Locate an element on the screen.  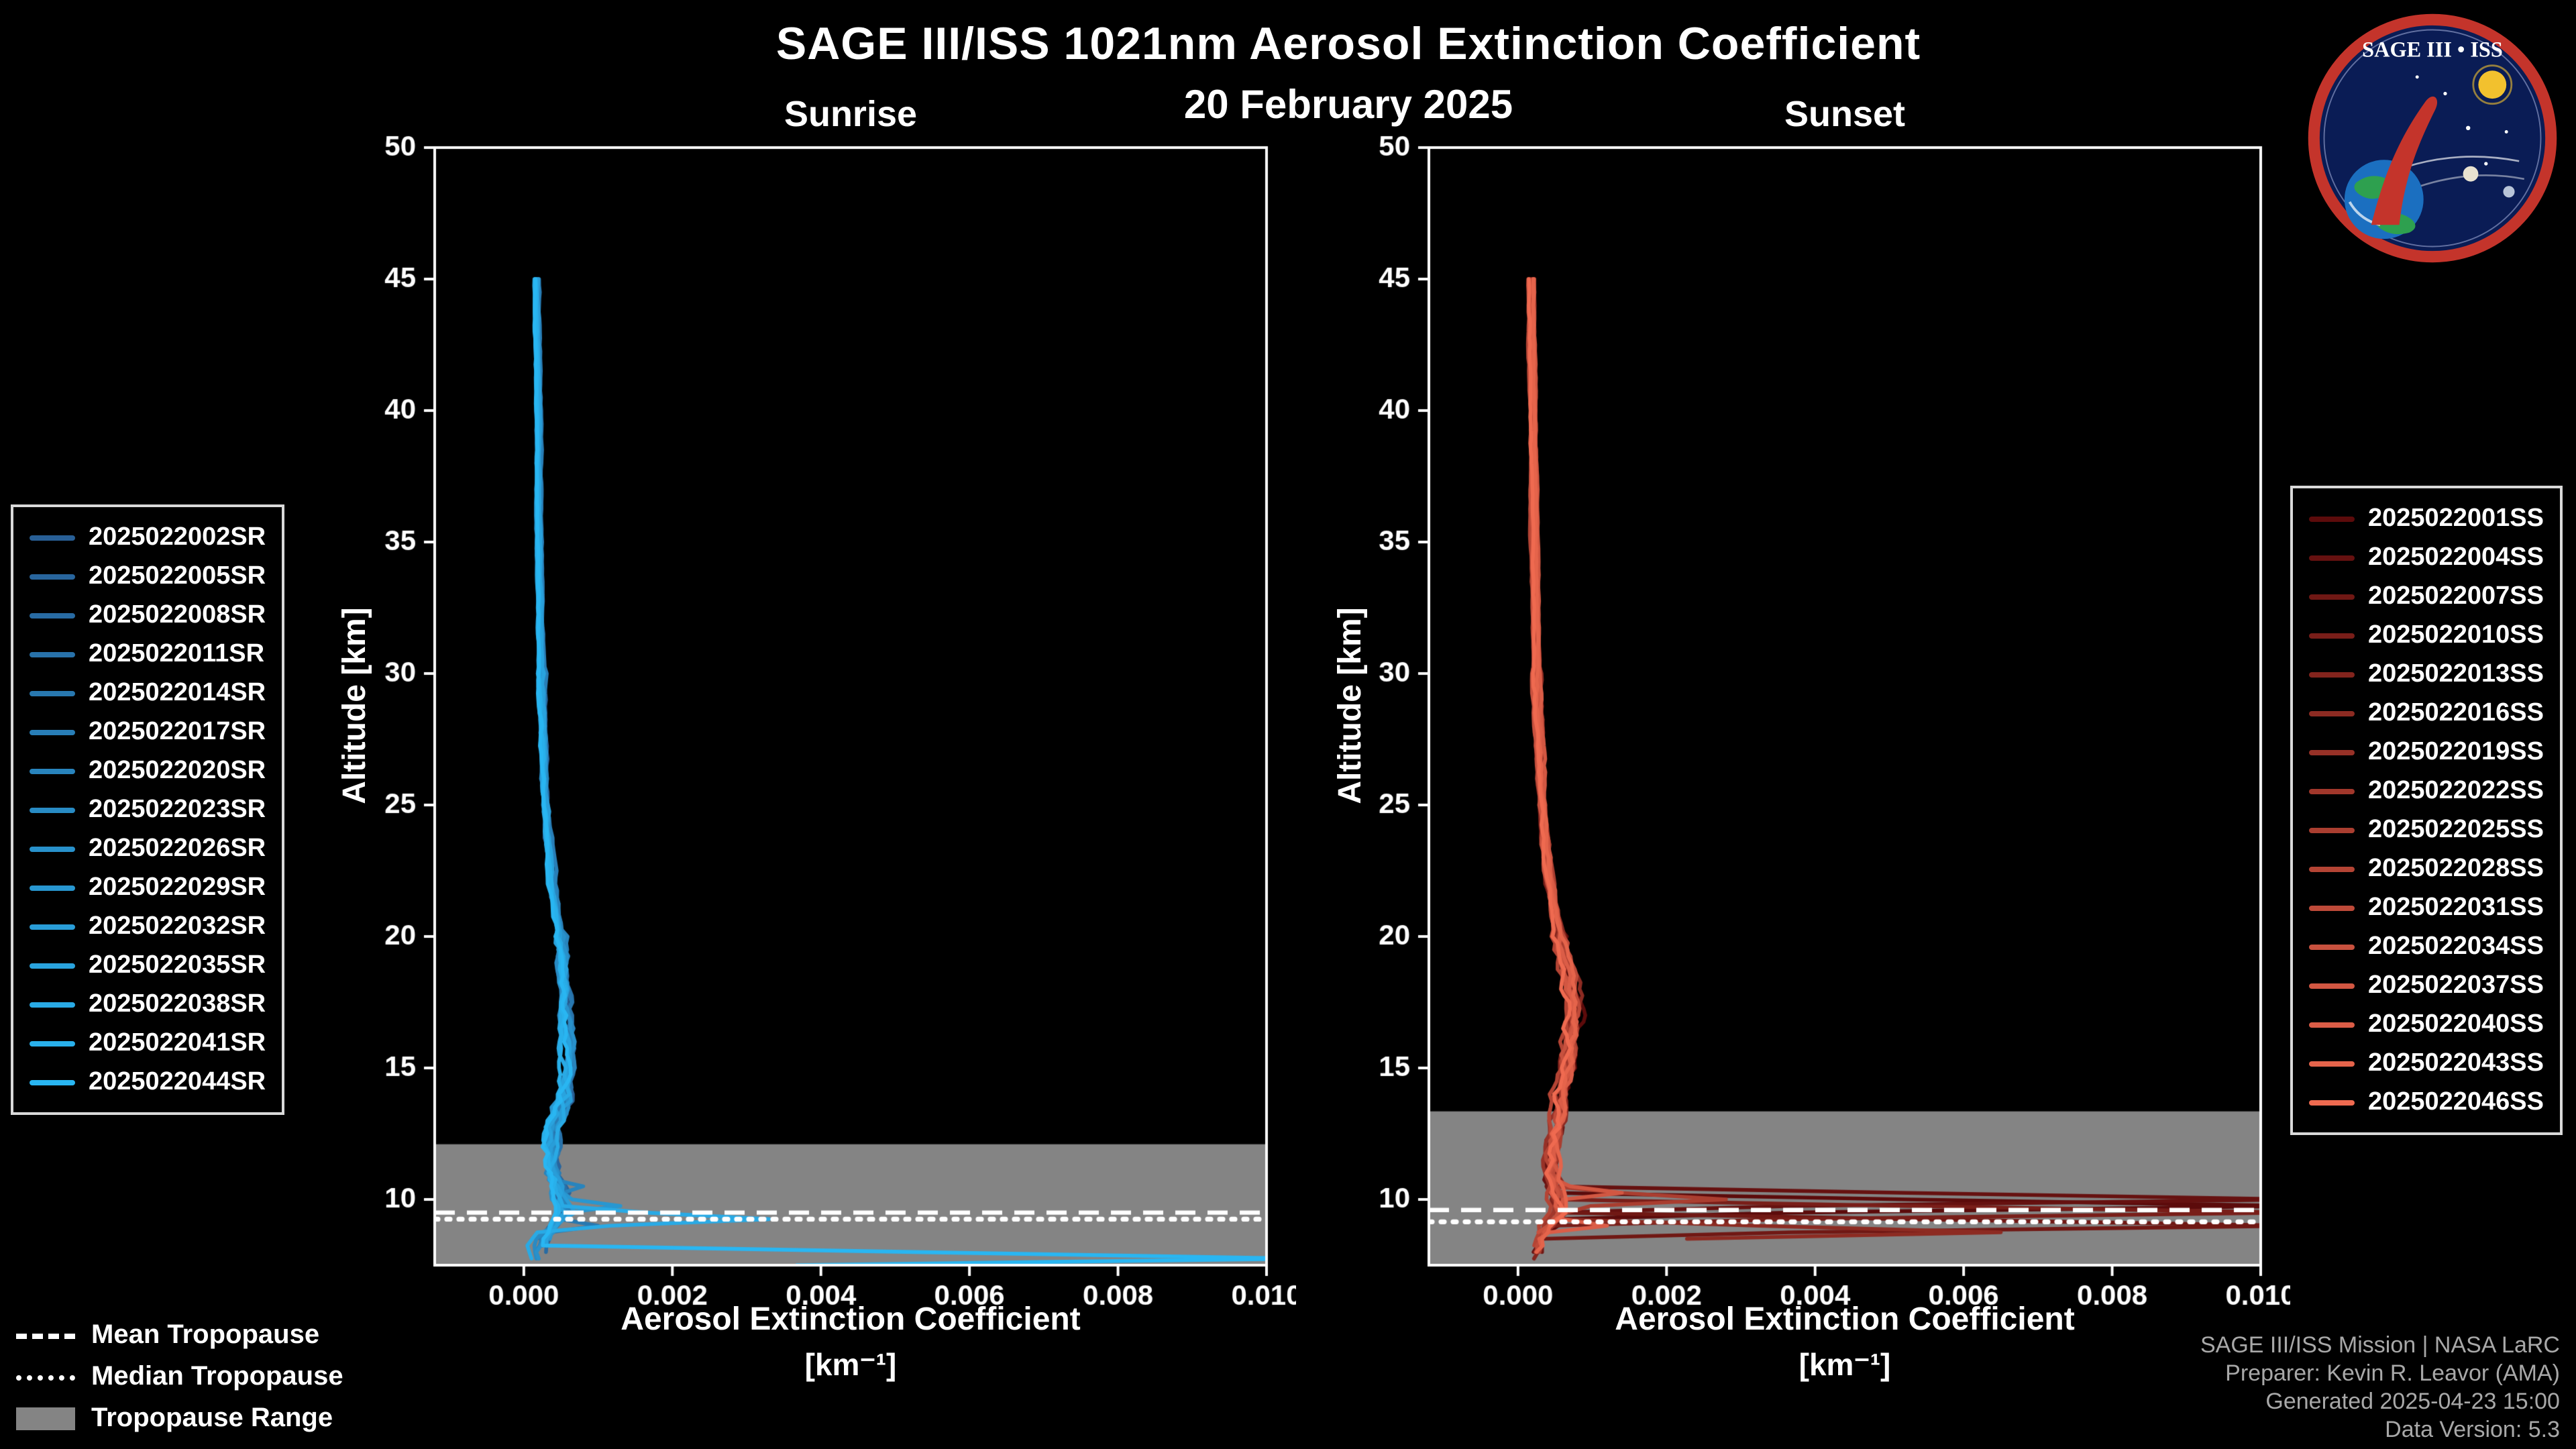
legend-item-label: 2025022001SS is located at coordinates (2455, 518).